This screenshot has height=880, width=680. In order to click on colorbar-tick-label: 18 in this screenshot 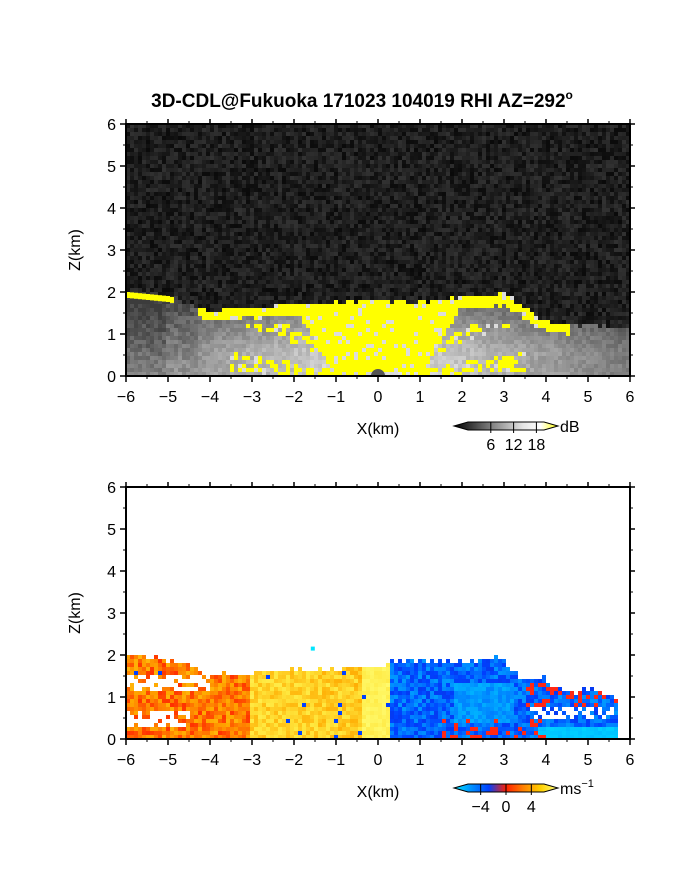, I will do `click(537, 445)`.